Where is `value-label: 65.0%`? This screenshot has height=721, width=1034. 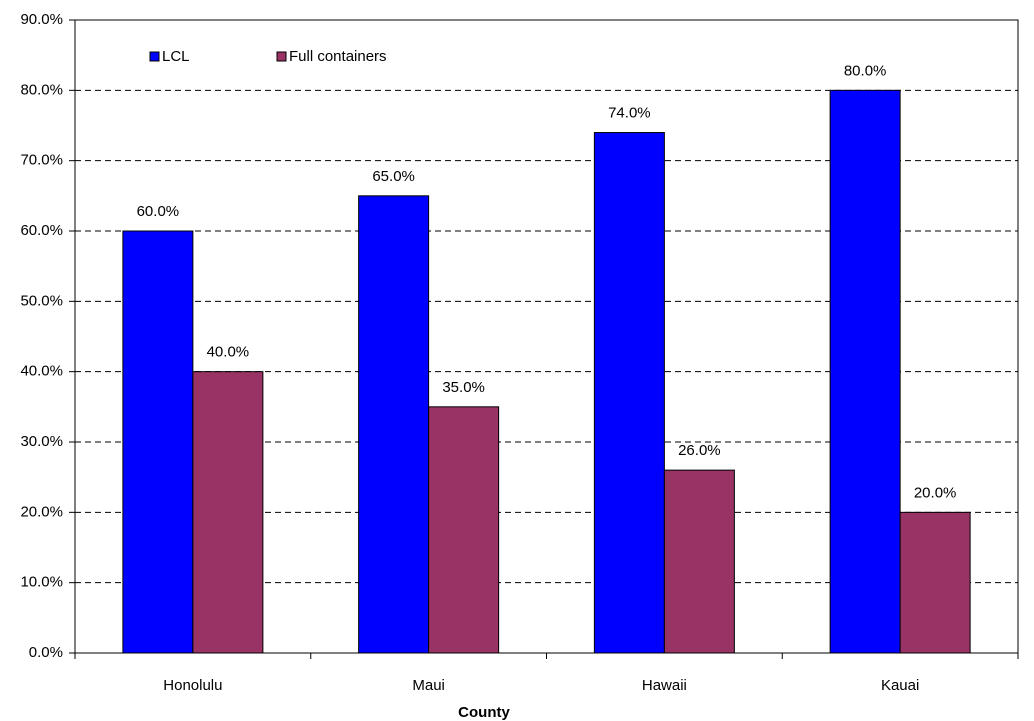 value-label: 65.0% is located at coordinates (393, 176).